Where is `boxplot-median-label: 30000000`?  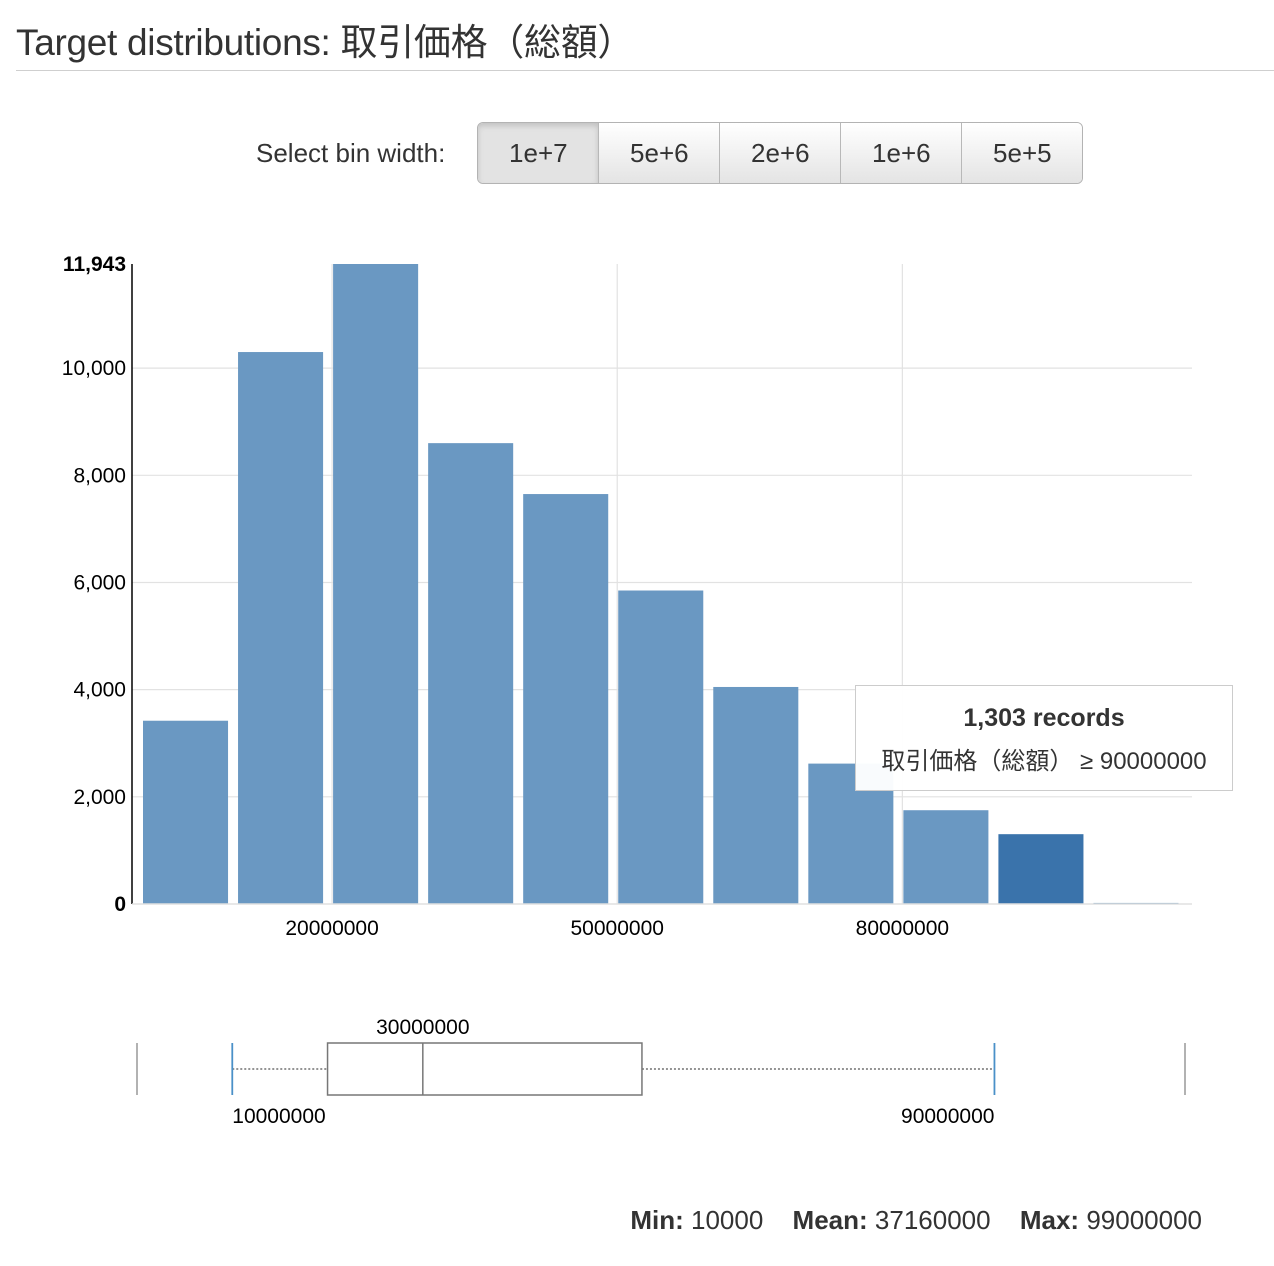 boxplot-median-label: 30000000 is located at coordinates (422, 1027).